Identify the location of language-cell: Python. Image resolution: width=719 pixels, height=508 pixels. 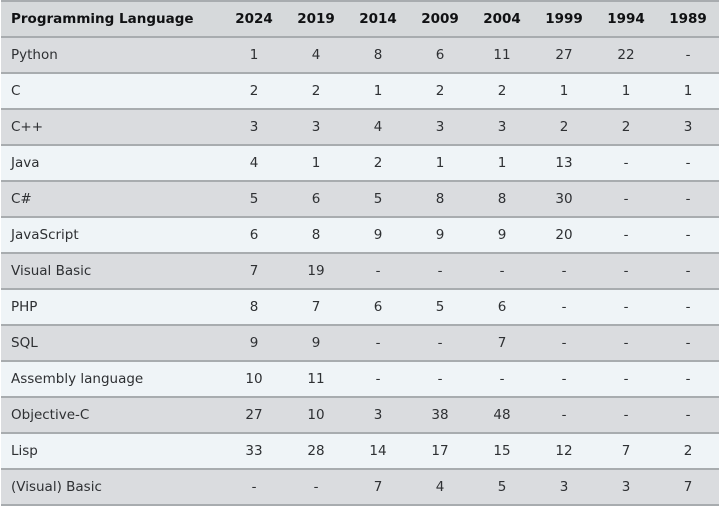
(112, 55).